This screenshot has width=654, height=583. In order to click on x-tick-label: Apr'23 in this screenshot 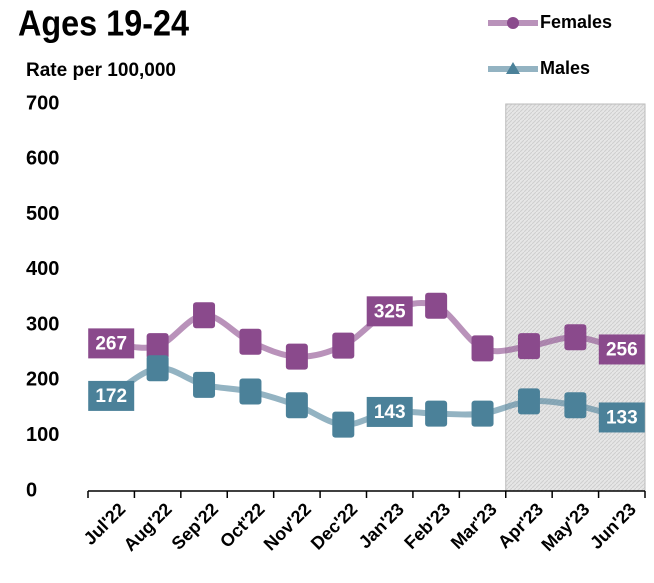, I will do `click(520, 525)`.